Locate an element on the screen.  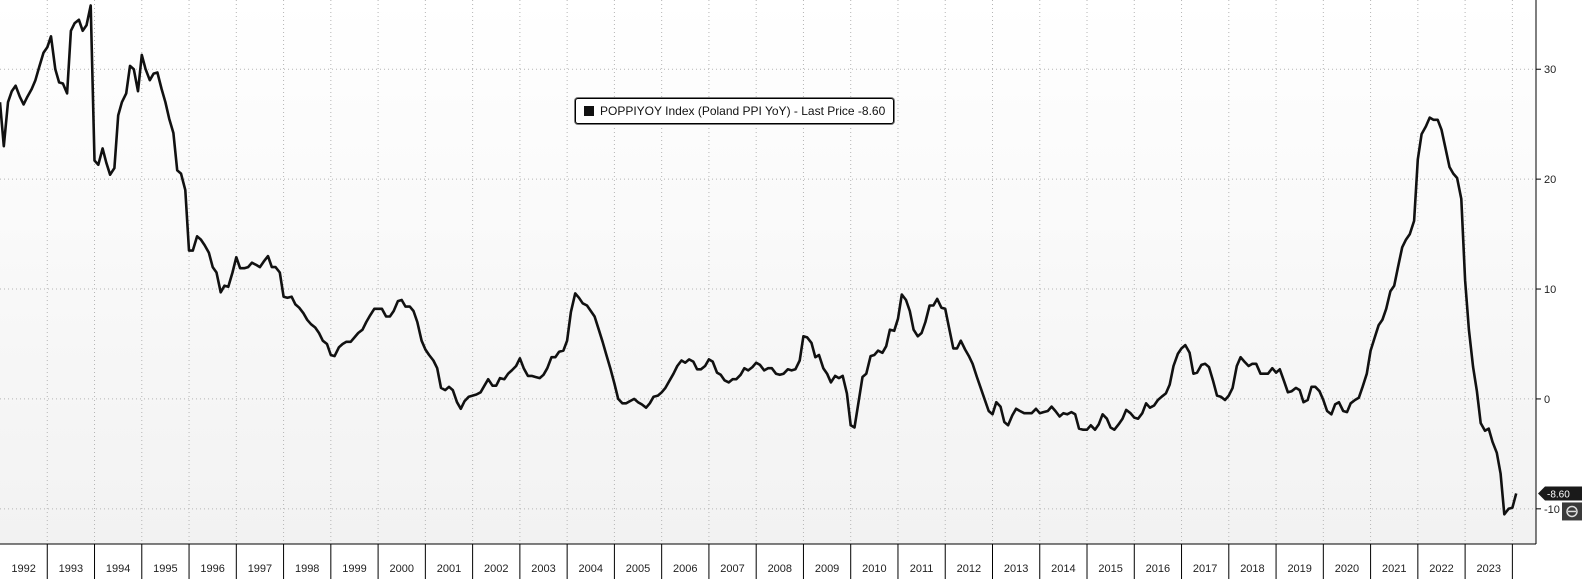
y-tick-label: 20 is located at coordinates (1550, 180).